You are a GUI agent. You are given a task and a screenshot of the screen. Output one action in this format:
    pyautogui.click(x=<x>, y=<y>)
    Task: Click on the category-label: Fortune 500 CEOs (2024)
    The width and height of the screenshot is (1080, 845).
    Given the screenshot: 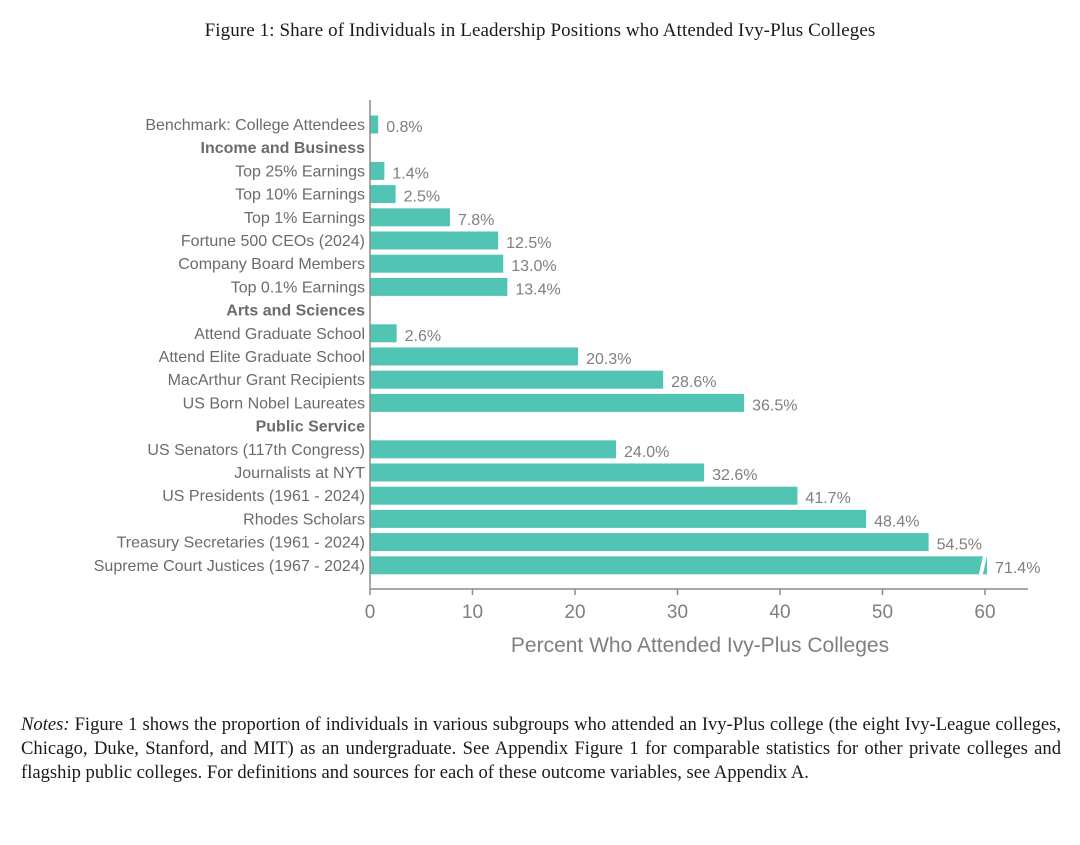 What is the action you would take?
    pyautogui.click(x=273, y=241)
    